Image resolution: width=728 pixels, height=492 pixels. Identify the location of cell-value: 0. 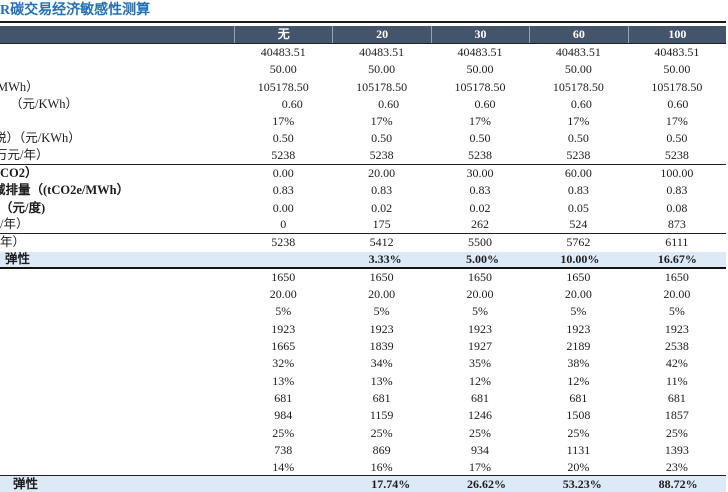
(283, 224).